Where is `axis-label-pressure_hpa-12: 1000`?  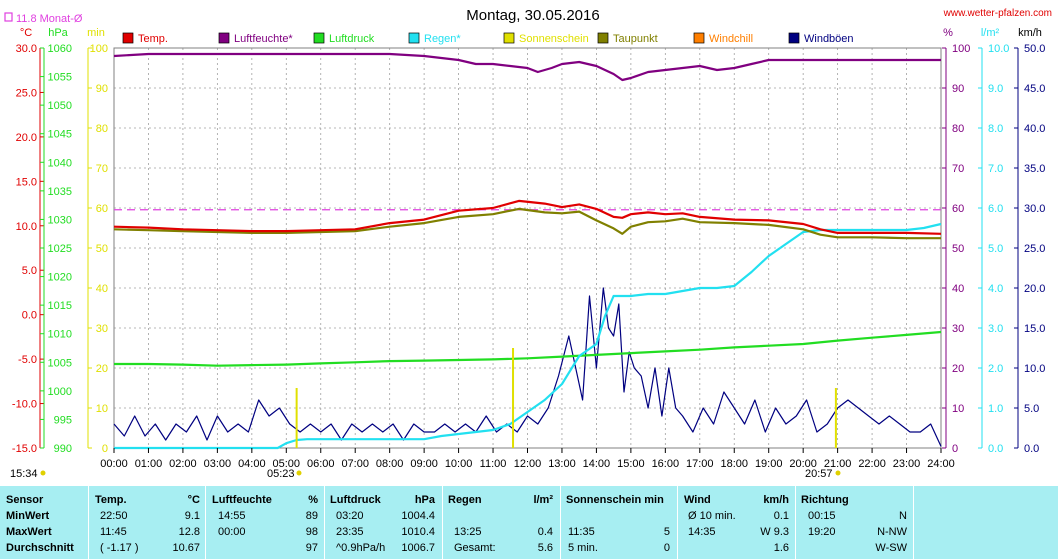 axis-label-pressure_hpa-12: 1000 is located at coordinates (60, 392).